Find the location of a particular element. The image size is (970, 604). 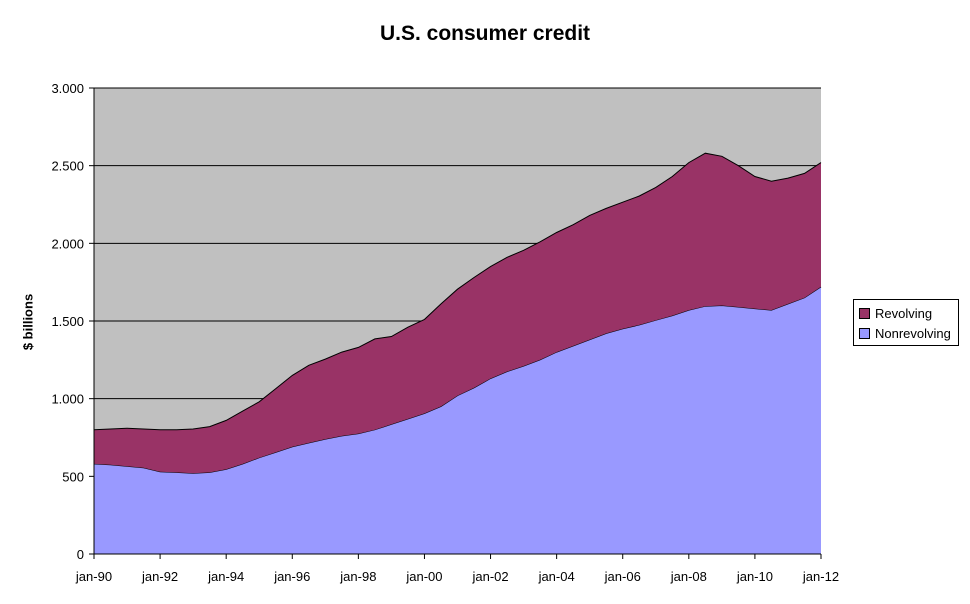

legend-swatch-nonrevolving is located at coordinates (864, 333).